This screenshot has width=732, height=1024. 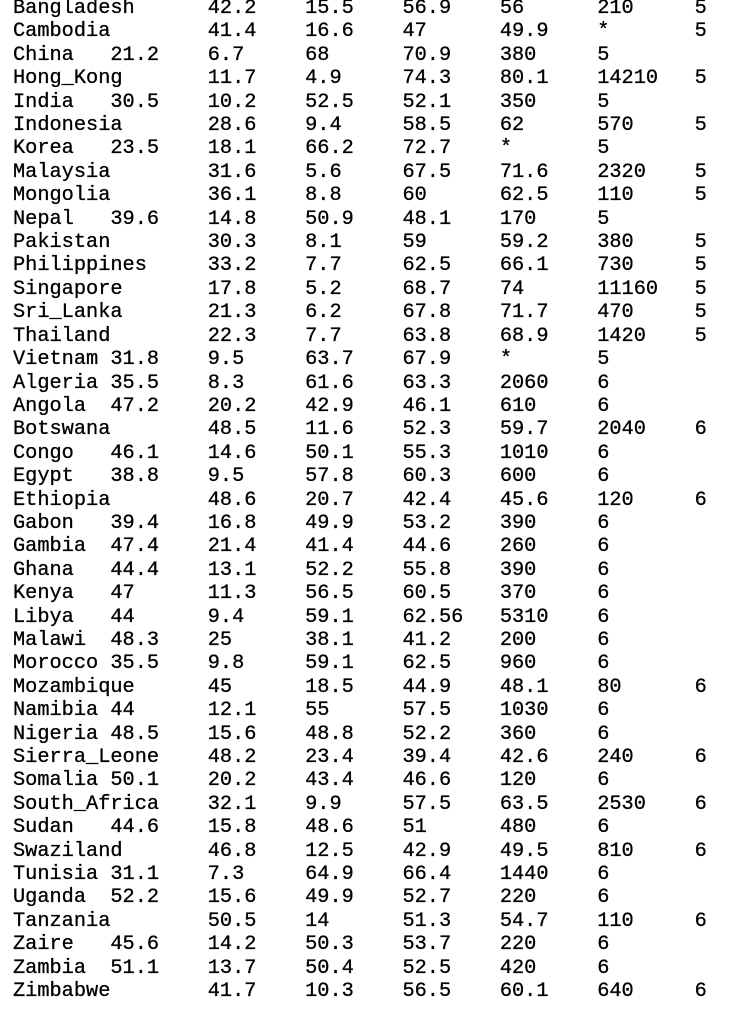 What do you see at coordinates (518, 640) in the screenshot?
I see `value: 200` at bounding box center [518, 640].